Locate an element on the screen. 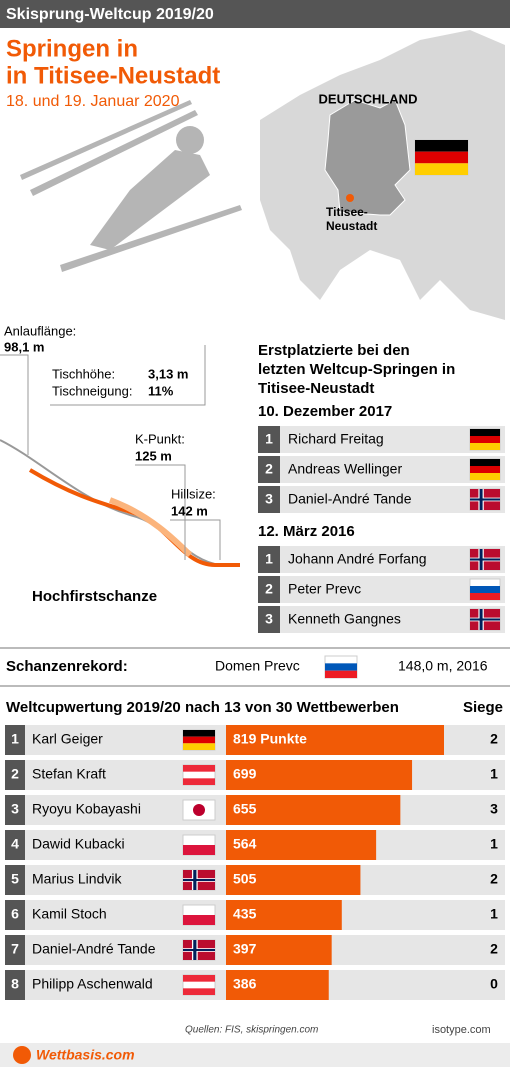  date: 18. und 19. Januar 2020 is located at coordinates (93, 101).